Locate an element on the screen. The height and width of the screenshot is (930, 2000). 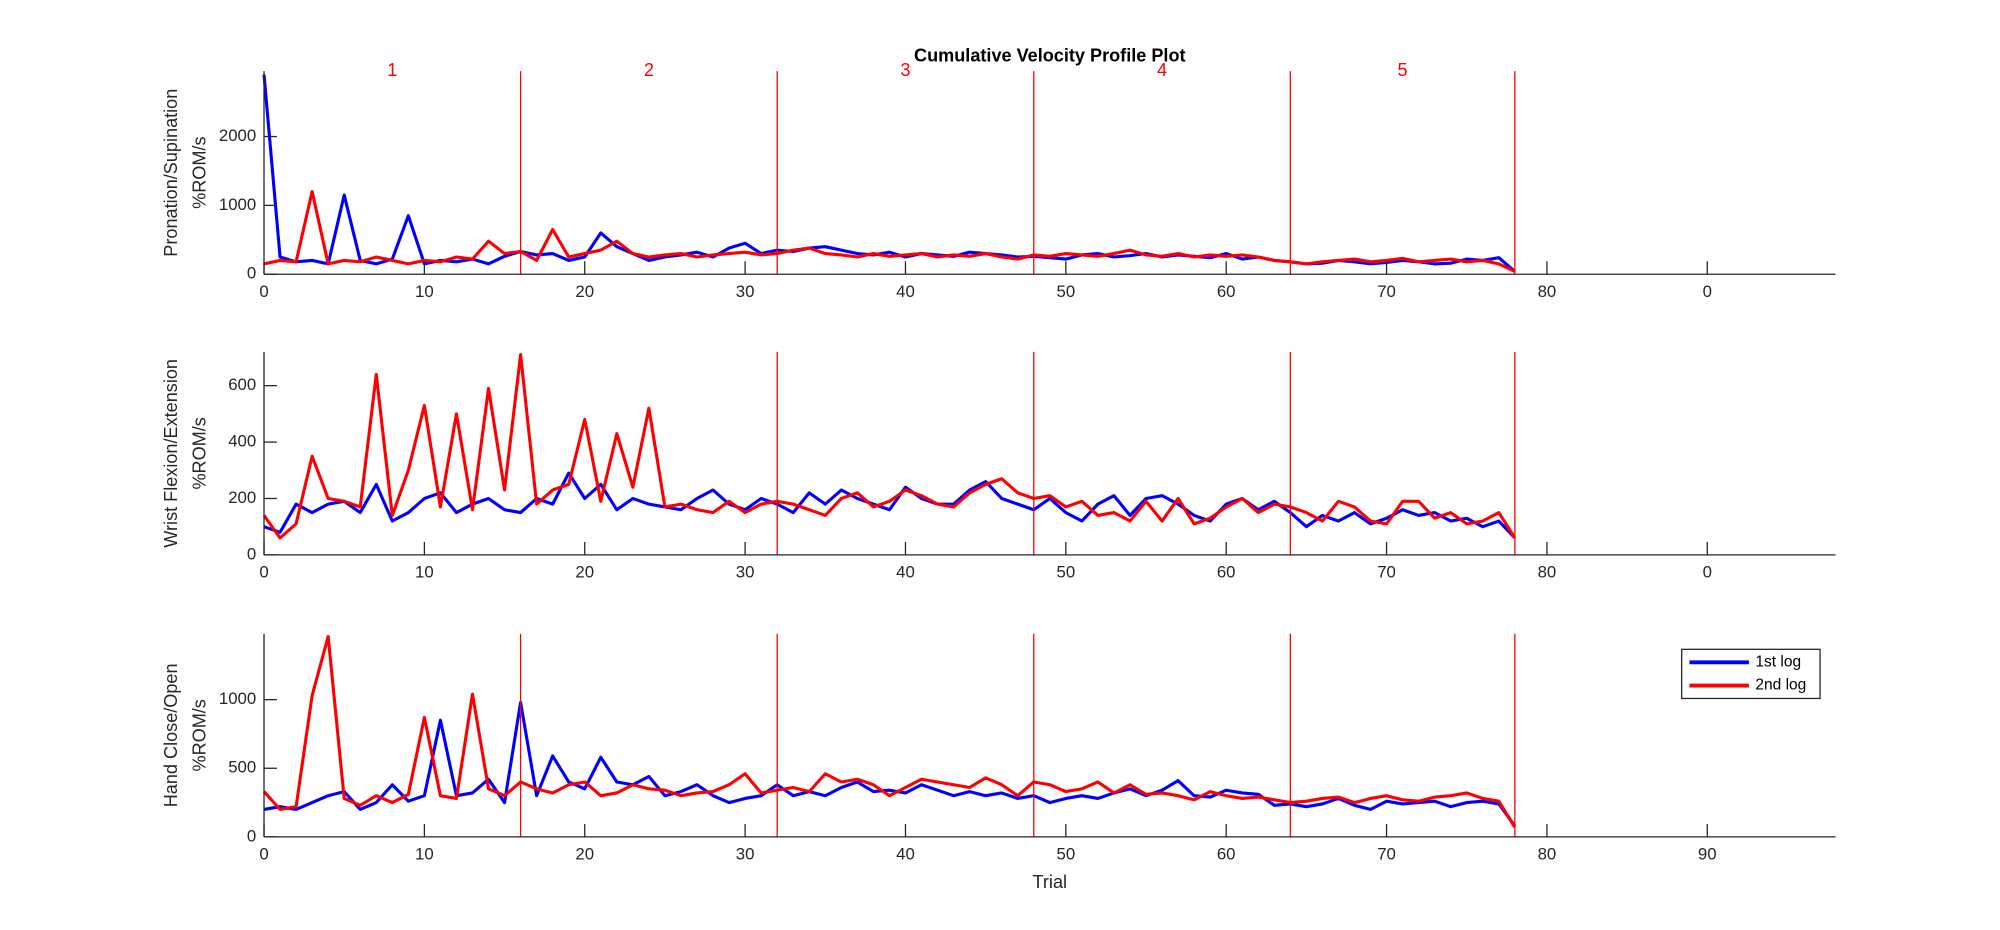
phase-label: 3 is located at coordinates (905, 70).